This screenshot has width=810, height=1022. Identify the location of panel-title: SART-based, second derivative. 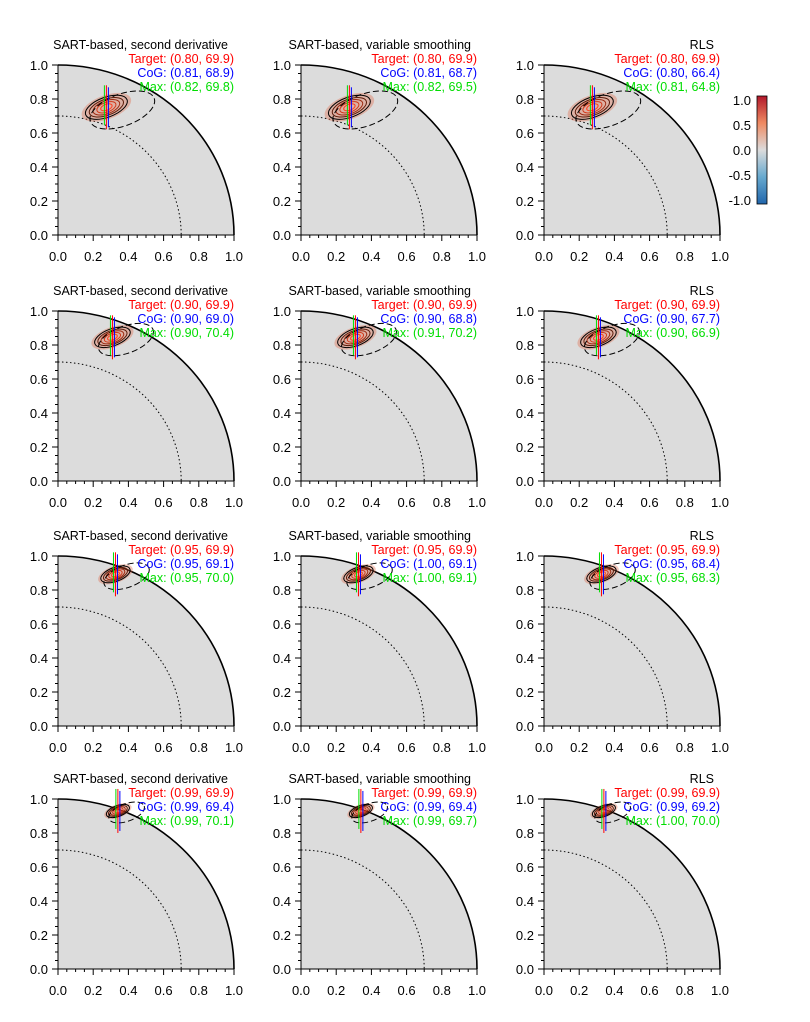
(140, 291).